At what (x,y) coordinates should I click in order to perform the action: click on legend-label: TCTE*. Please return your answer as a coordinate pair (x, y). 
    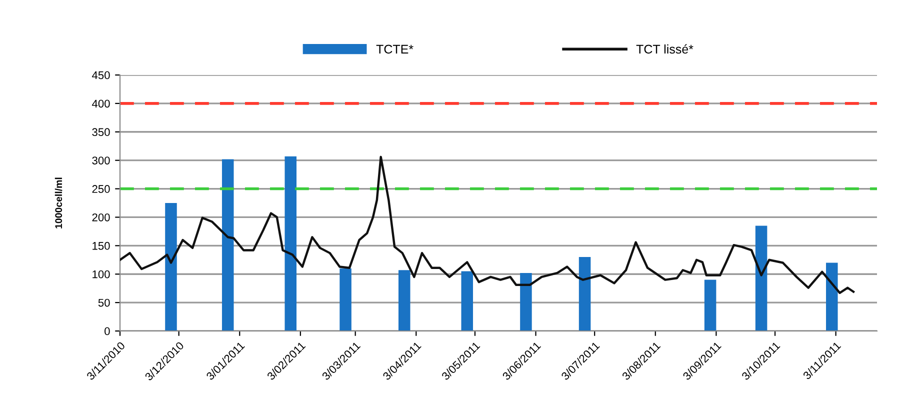
    Looking at the image, I should click on (395, 49).